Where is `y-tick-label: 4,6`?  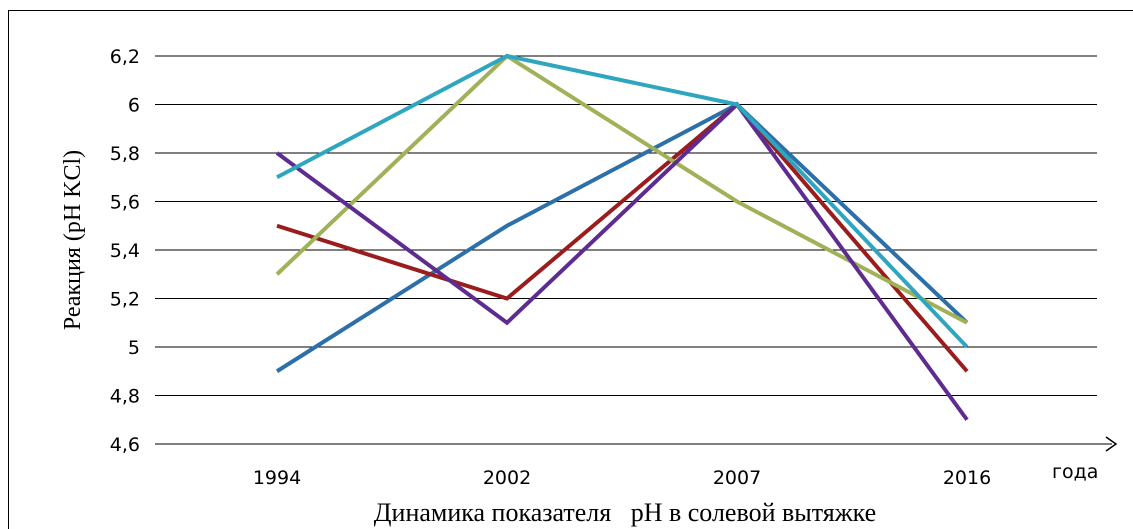
y-tick-label: 4,6 is located at coordinates (125, 445).